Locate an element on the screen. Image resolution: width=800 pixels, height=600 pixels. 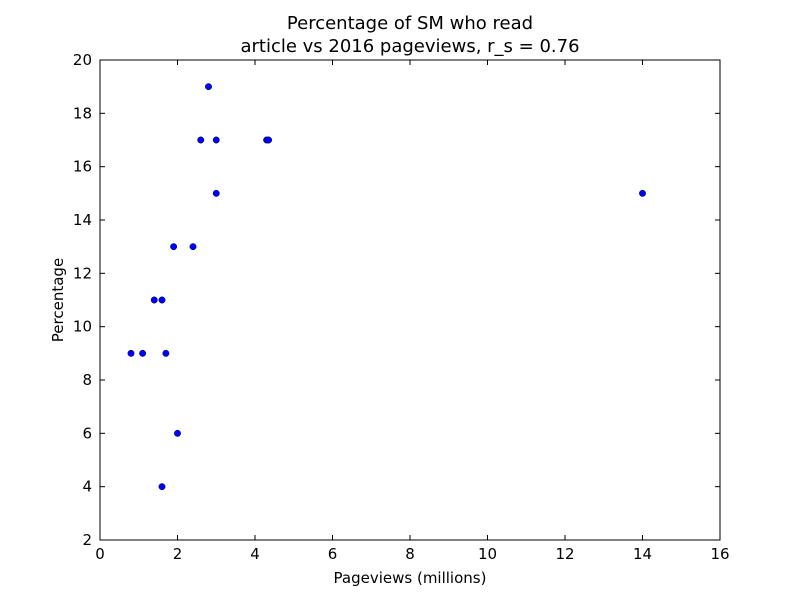
x-tick-label: 16 is located at coordinates (719, 554).